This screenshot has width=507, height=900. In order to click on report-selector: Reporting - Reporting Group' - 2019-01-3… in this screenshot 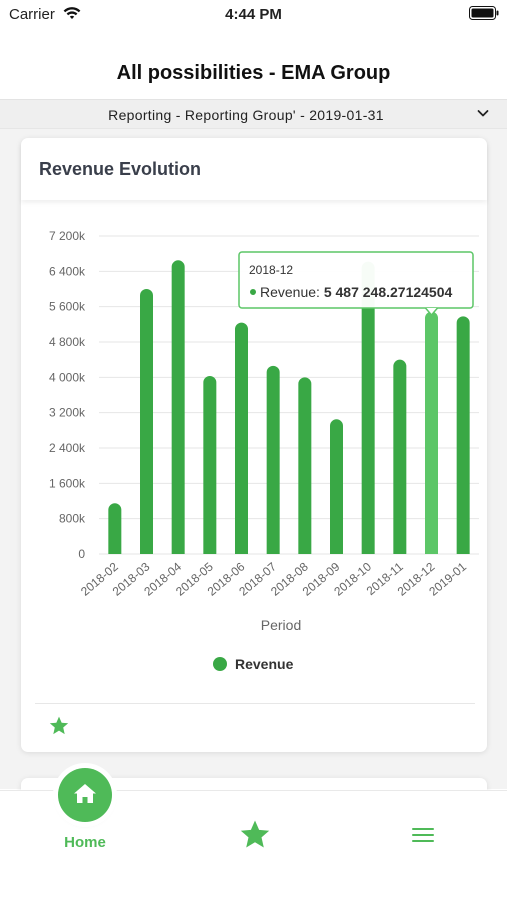, I will do `click(253, 114)`.